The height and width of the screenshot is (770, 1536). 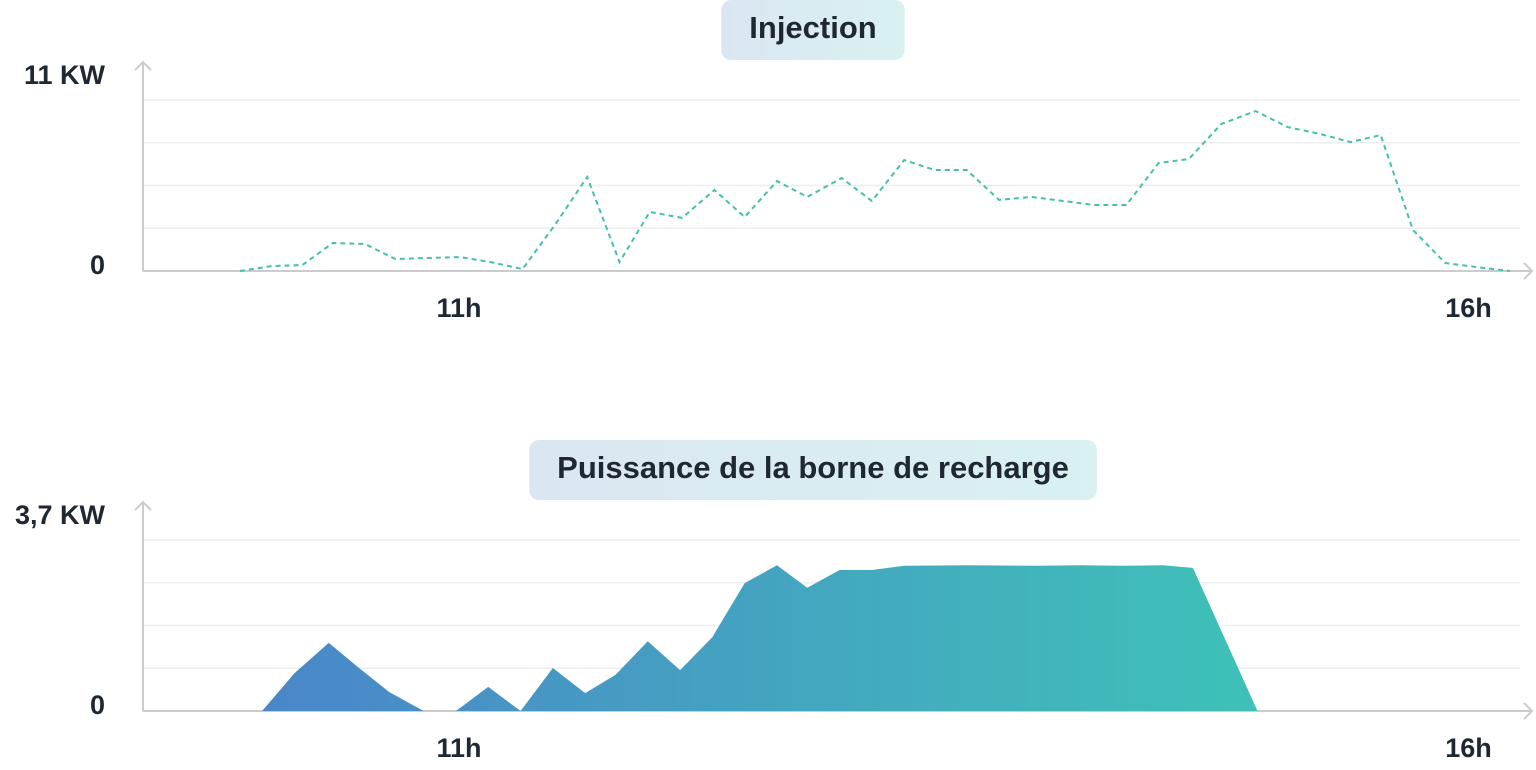 I want to click on y-tick-label: 11 KW, so click(x=65, y=75).